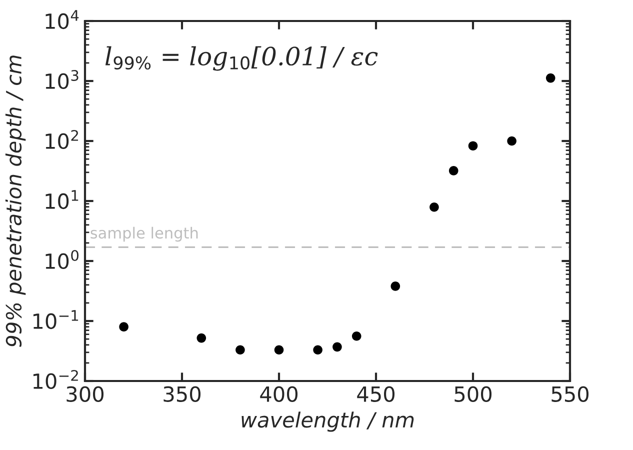 Image resolution: width=633 pixels, height=450 pixels. I want to click on y-tick-label: 10$^{0}$, so click(62, 260).